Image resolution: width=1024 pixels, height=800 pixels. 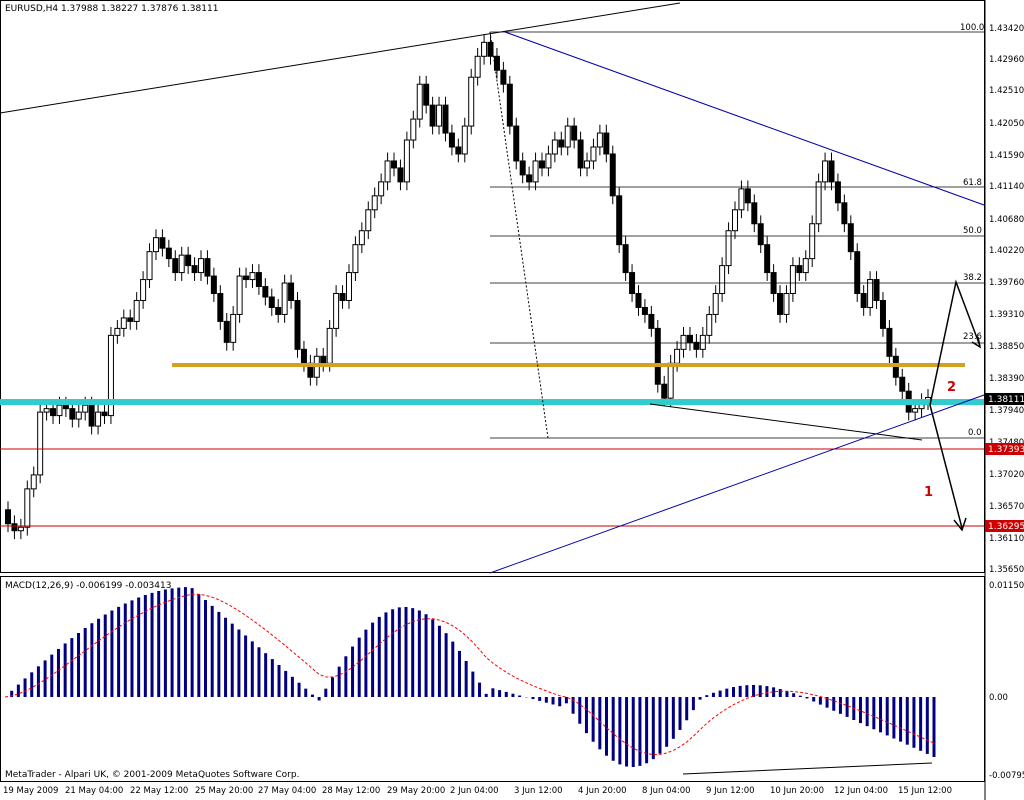 I want to click on price-label: 1.38850, so click(x=1006, y=347).